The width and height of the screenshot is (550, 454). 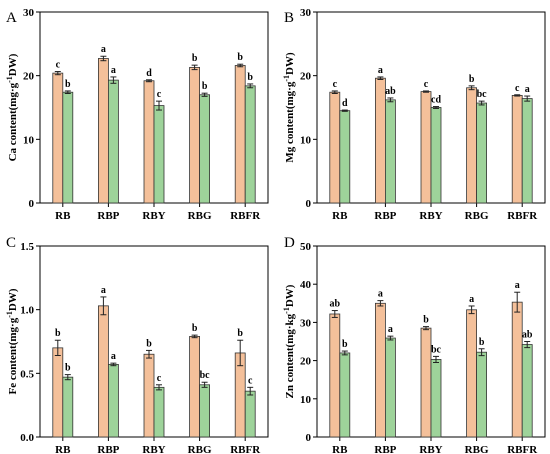 What do you see at coordinates (27, 374) in the screenshot?
I see `y-tick-label: 0.5` at bounding box center [27, 374].